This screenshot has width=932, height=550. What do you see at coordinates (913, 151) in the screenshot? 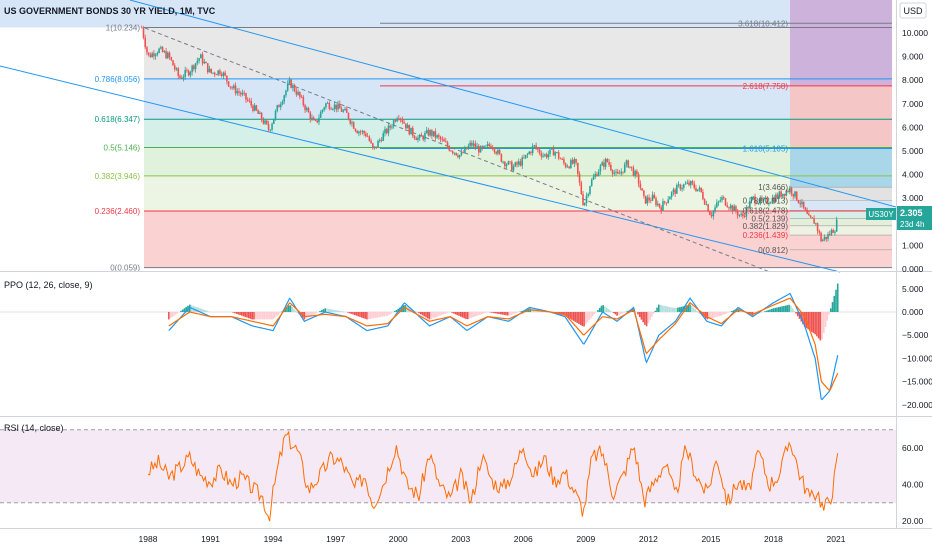
I see `price-tick-label: 5.000` at bounding box center [913, 151].